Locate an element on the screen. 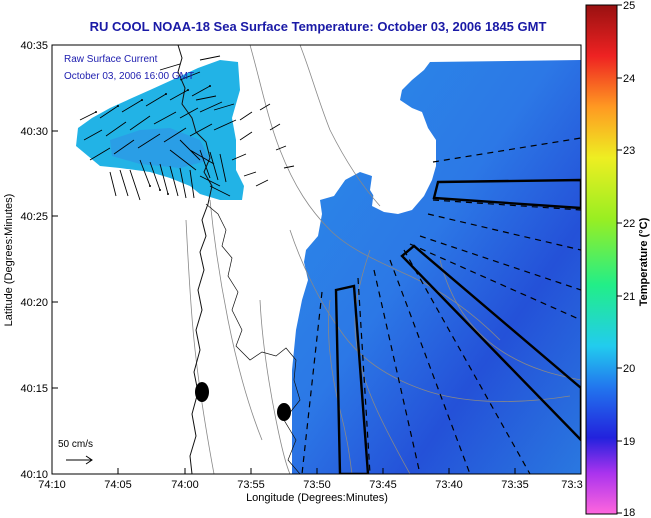  colorbar-labels: 25 24 23 22 21 20 19 18 is located at coordinates (629, 259).